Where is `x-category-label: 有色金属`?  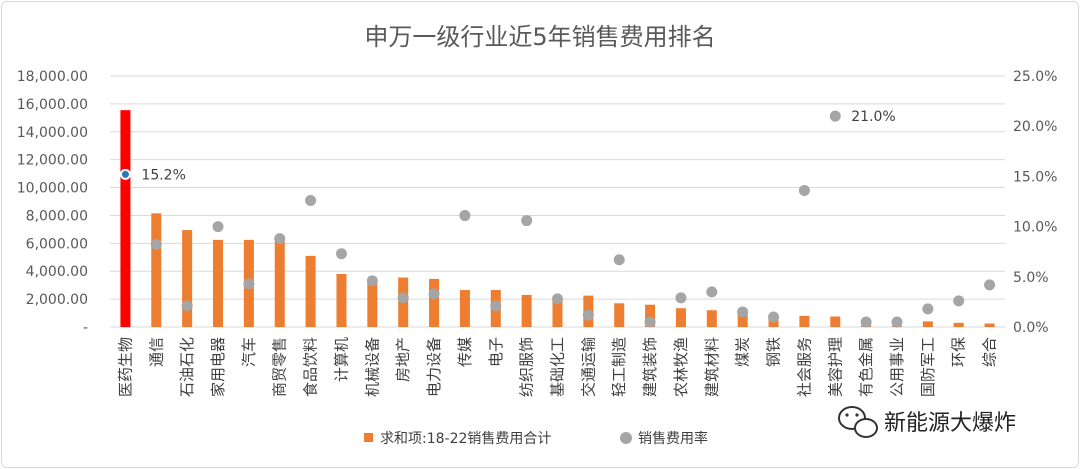 x-category-label: 有色金属 is located at coordinates (866, 367).